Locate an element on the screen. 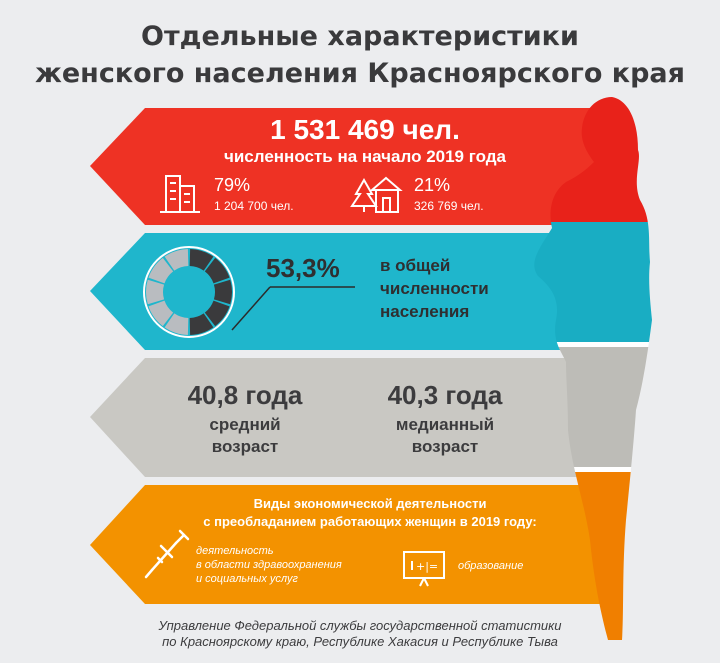  activity-item-health-line-3: и социальных услуг is located at coordinates (247, 579).